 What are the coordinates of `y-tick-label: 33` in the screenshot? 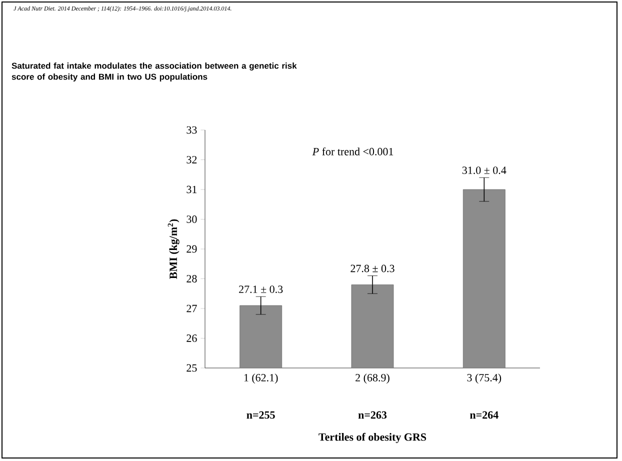 It's located at (191, 130).